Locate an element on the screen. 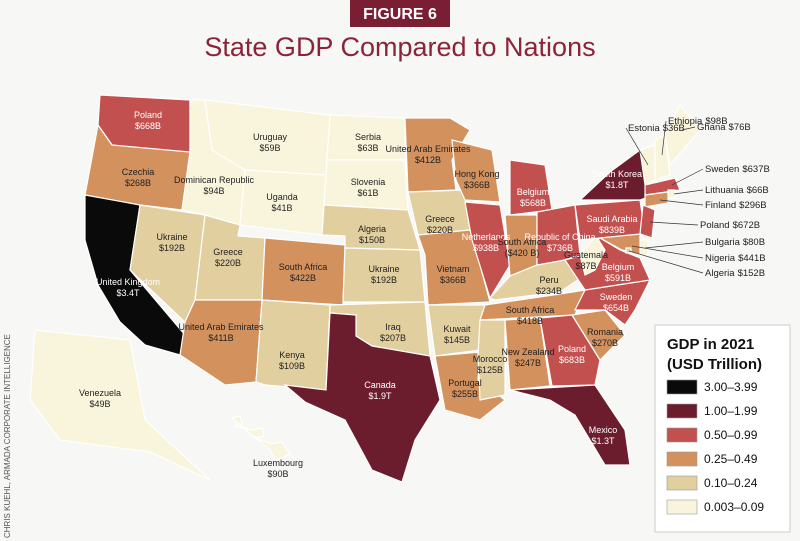 The width and height of the screenshot is (800, 541). state-label: Ghana $76B is located at coordinates (724, 127).